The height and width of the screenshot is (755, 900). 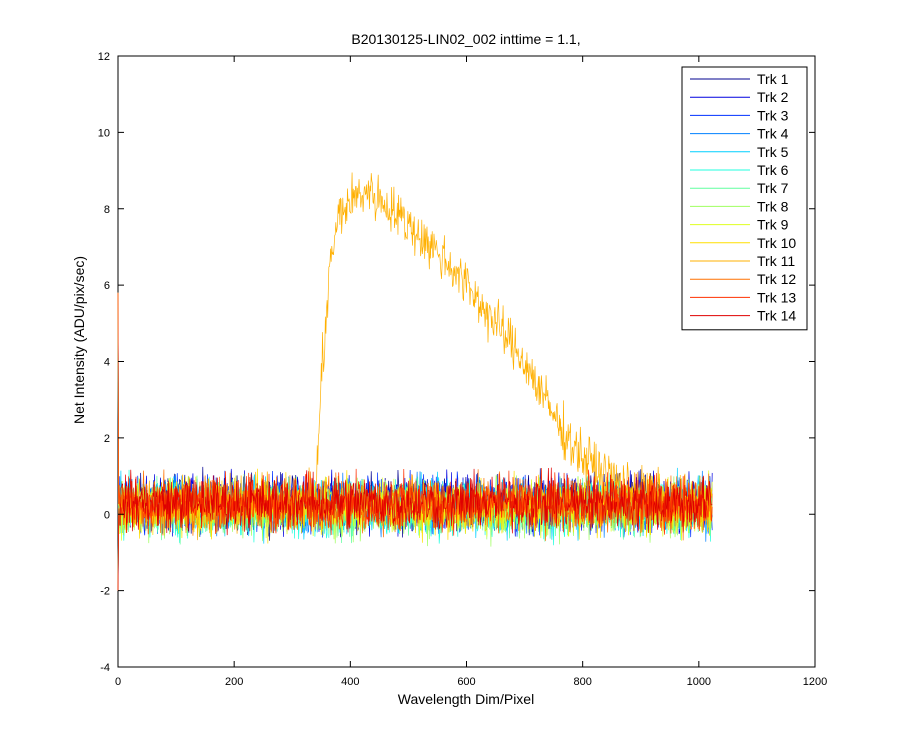 I want to click on legend-entry: Trk 2, so click(x=773, y=97).